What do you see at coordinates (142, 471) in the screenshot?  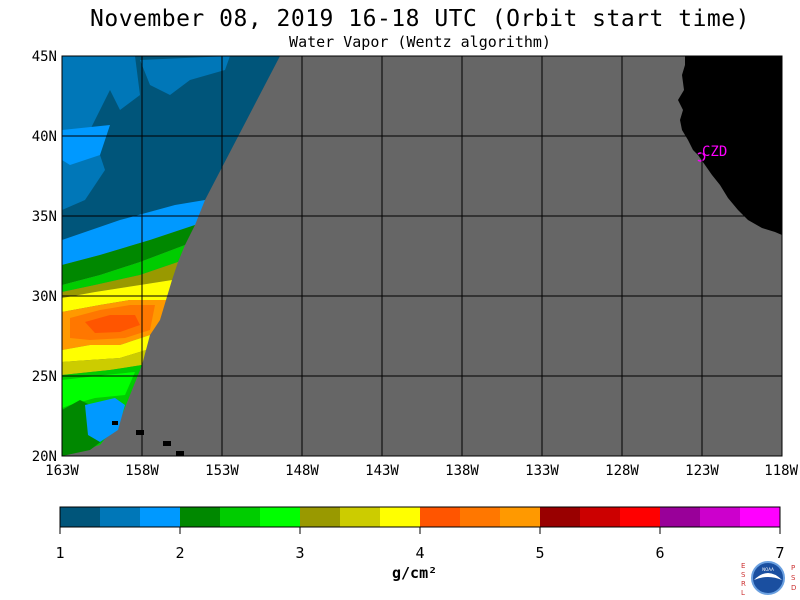 I see `longitude-label: 158W` at bounding box center [142, 471].